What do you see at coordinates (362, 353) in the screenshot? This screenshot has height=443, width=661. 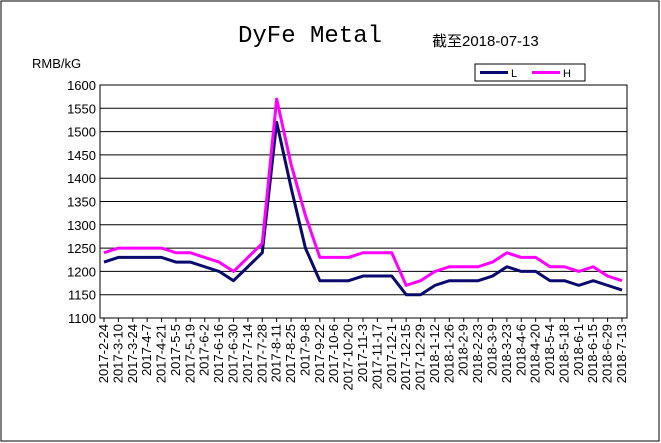 I see `x-tick-label: 2017-11-3` at bounding box center [362, 353].